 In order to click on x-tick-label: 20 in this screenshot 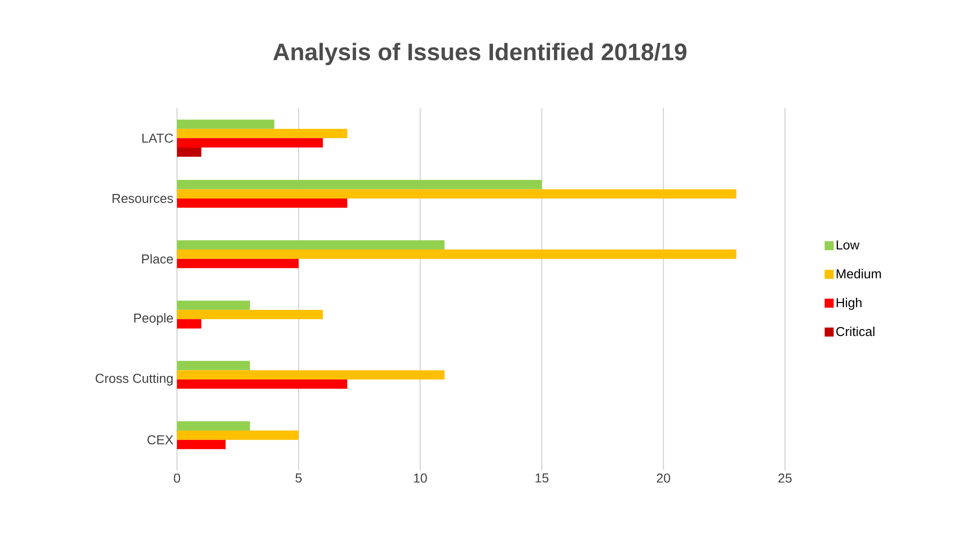, I will do `click(663, 478)`.